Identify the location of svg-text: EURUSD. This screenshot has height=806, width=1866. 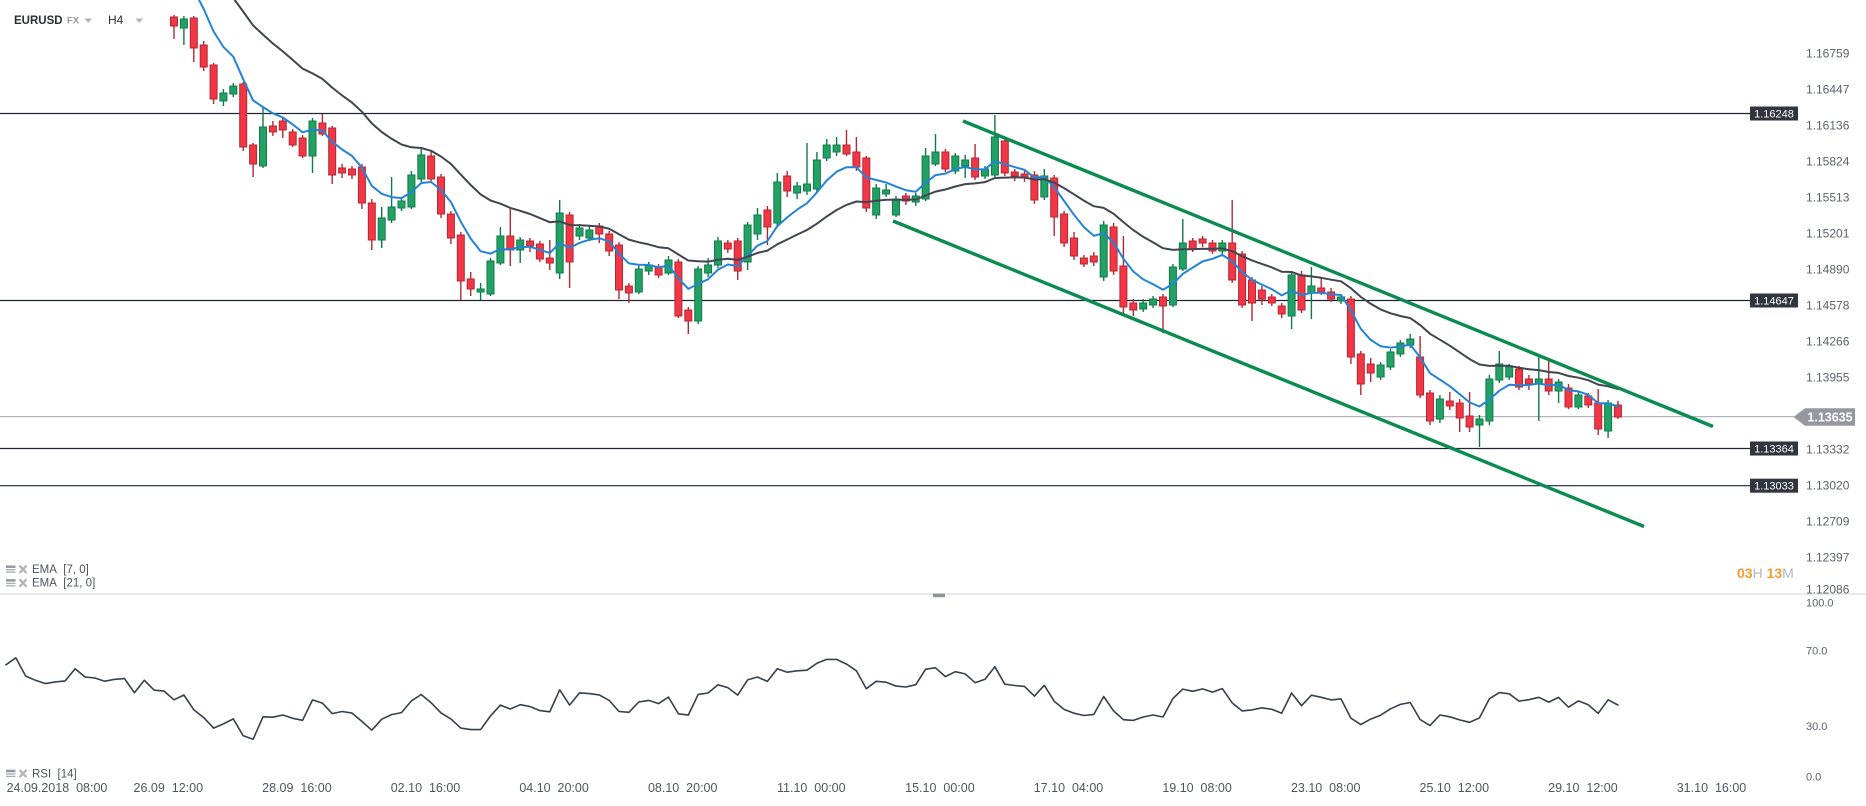
(38, 21).